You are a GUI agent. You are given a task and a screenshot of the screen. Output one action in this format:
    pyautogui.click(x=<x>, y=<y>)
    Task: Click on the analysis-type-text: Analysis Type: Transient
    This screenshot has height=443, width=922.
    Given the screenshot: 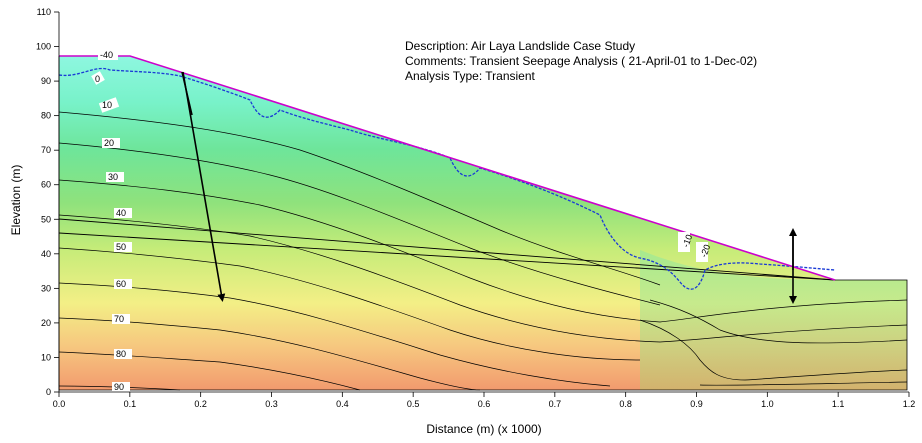 What is the action you would take?
    pyautogui.click(x=470, y=76)
    